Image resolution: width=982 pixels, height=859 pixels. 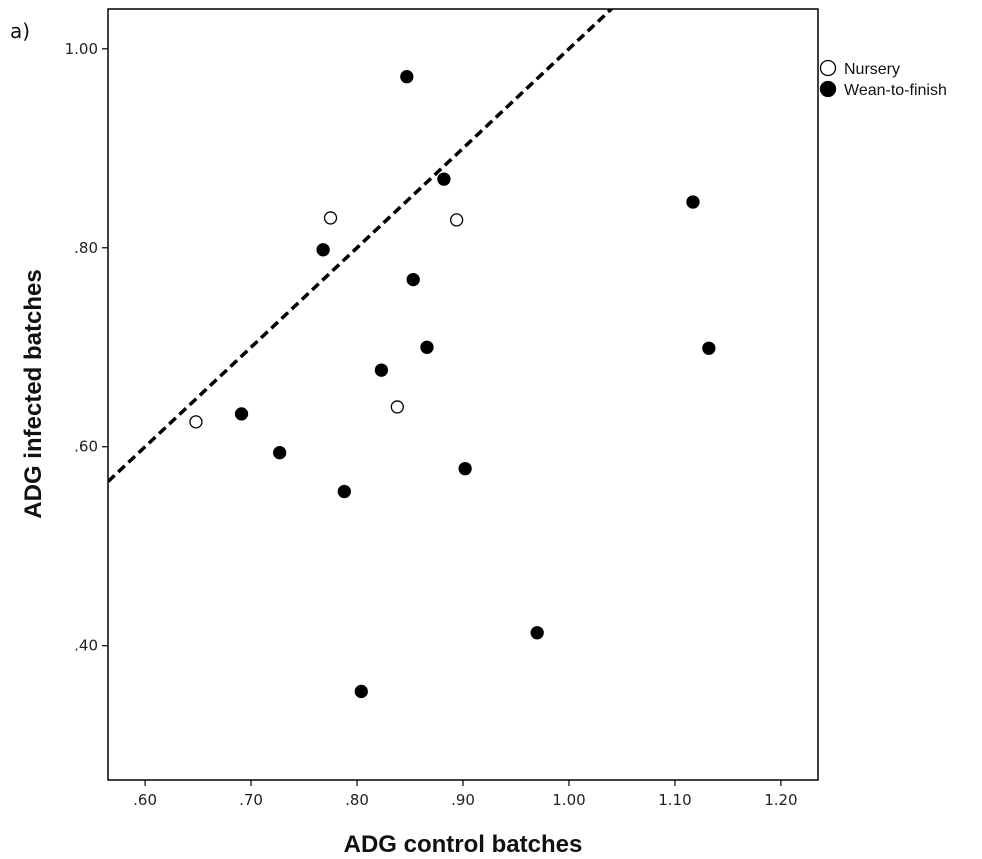 What do you see at coordinates (780, 800) in the screenshot?
I see `x-tick-label: 1.20` at bounding box center [780, 800].